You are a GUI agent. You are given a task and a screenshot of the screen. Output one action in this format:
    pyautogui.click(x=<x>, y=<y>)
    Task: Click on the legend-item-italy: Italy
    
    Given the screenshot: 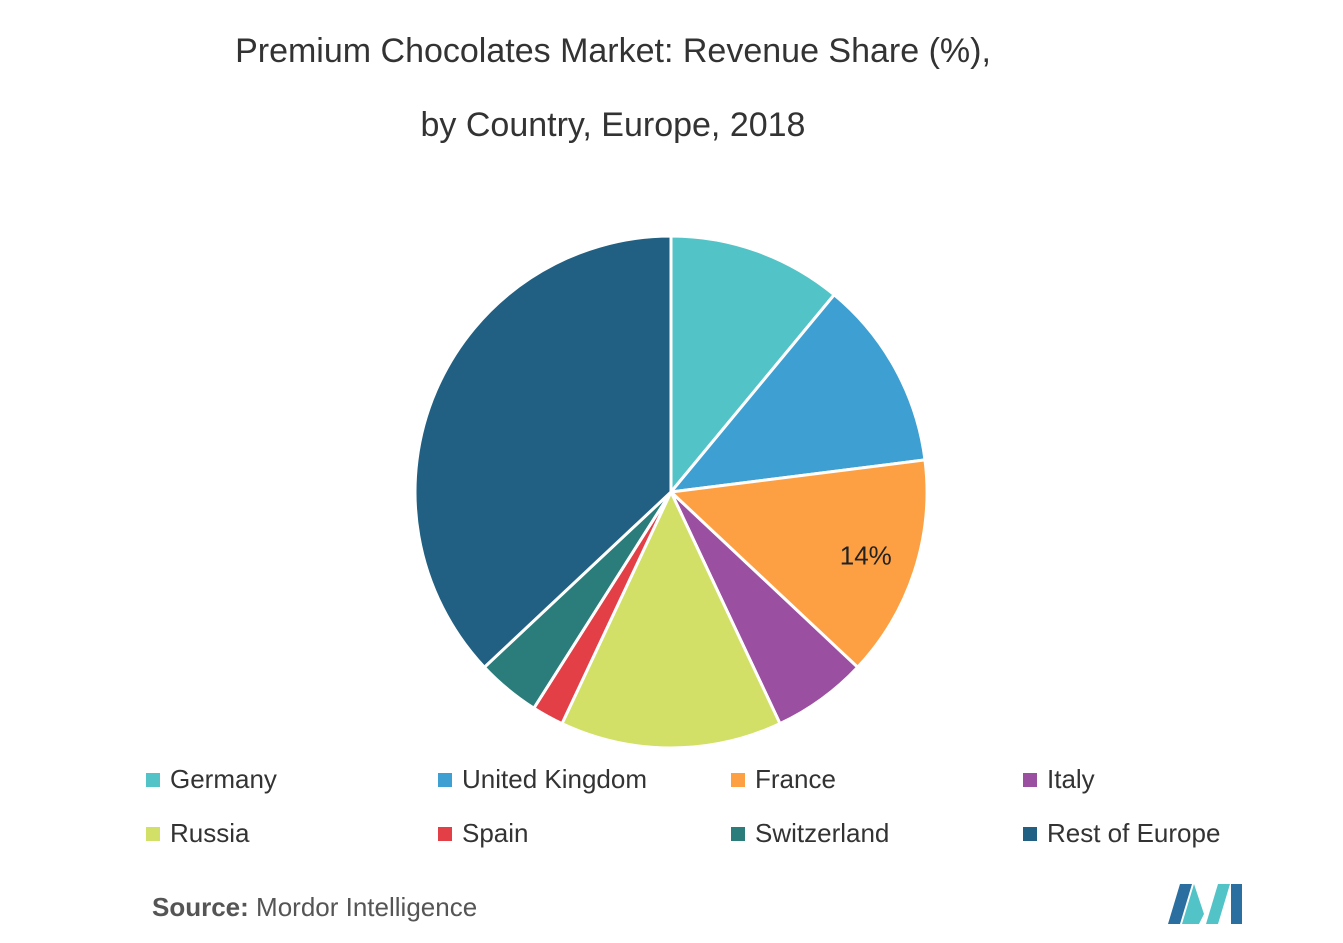 What is the action you would take?
    pyautogui.click(x=1059, y=779)
    